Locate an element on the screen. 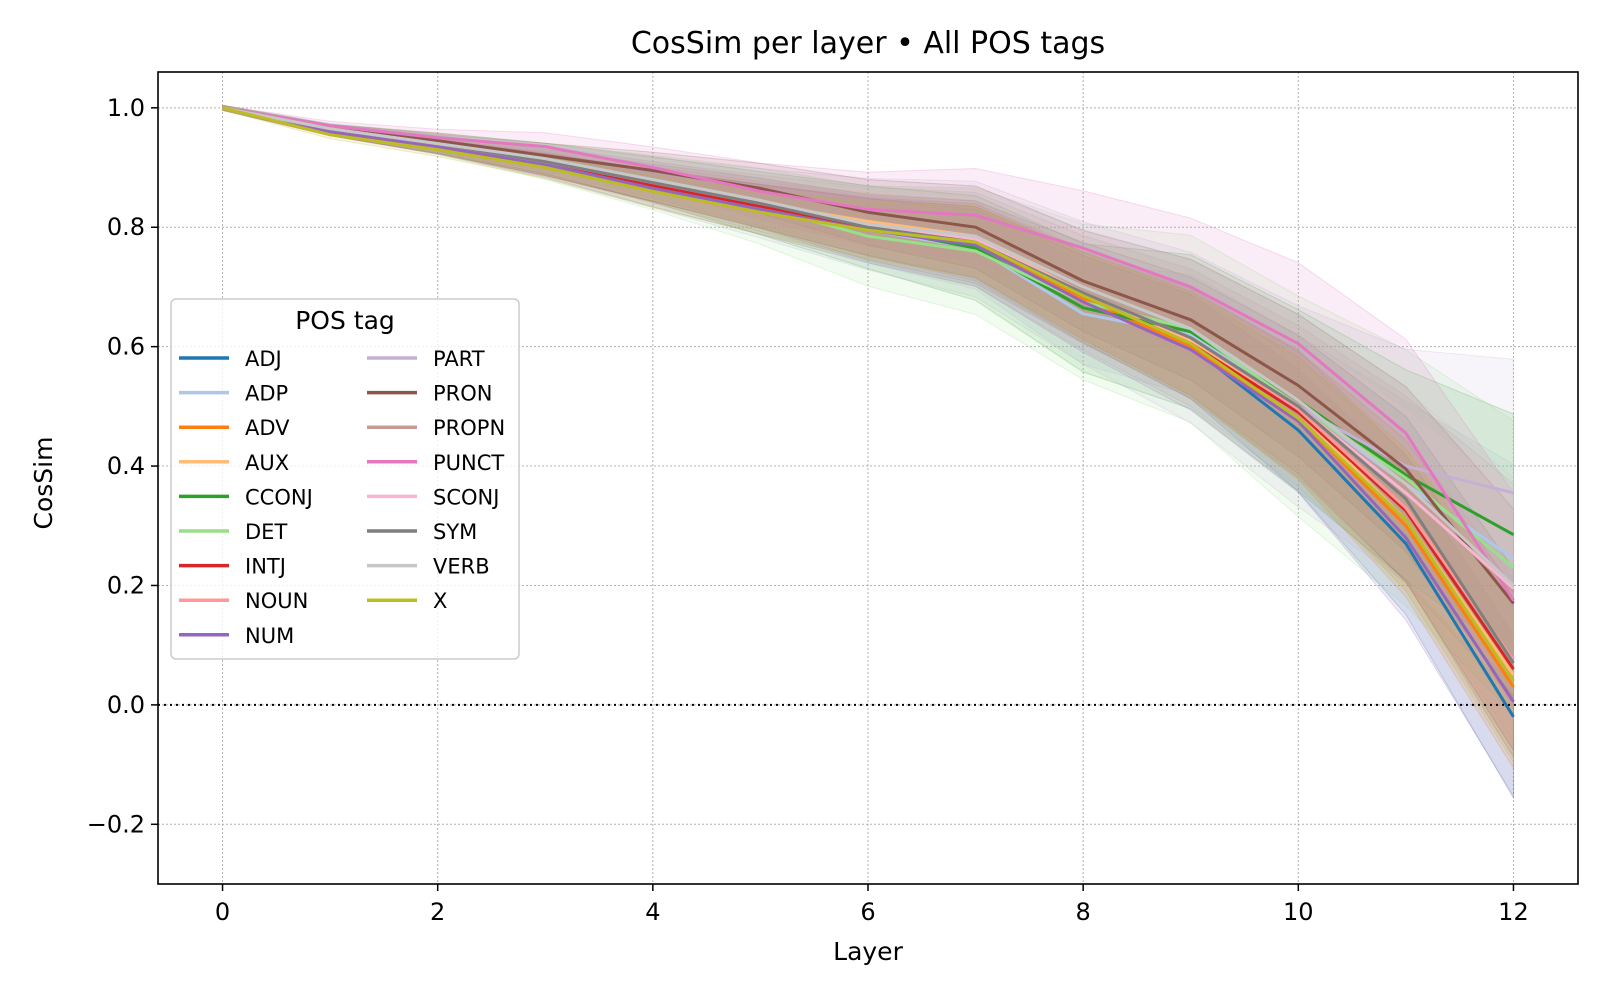 The height and width of the screenshot is (1005, 1600). y-axis-label: CosSim is located at coordinates (43, 483).